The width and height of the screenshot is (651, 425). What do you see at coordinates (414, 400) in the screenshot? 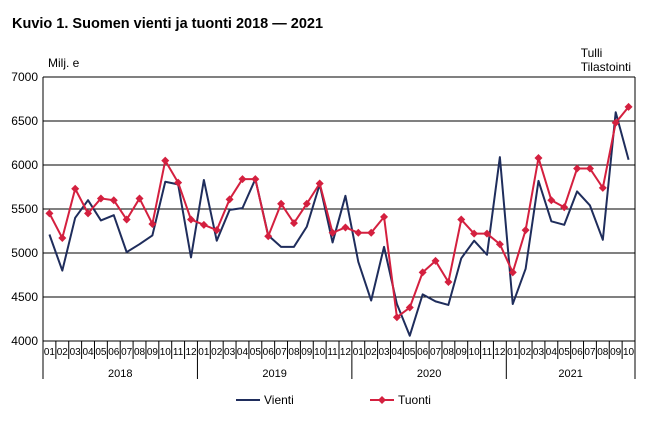
I see `legend-label-tuonti: Tuonti` at bounding box center [414, 400].